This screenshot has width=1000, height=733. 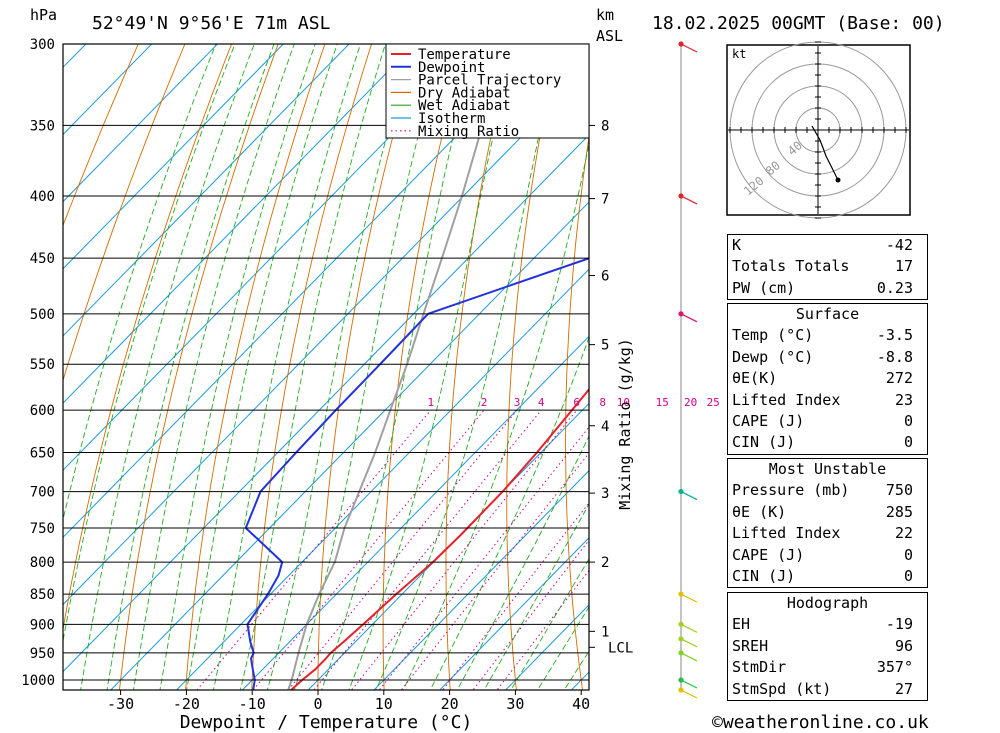 I want to click on pressure-tick-label: 900, so click(x=42, y=625).